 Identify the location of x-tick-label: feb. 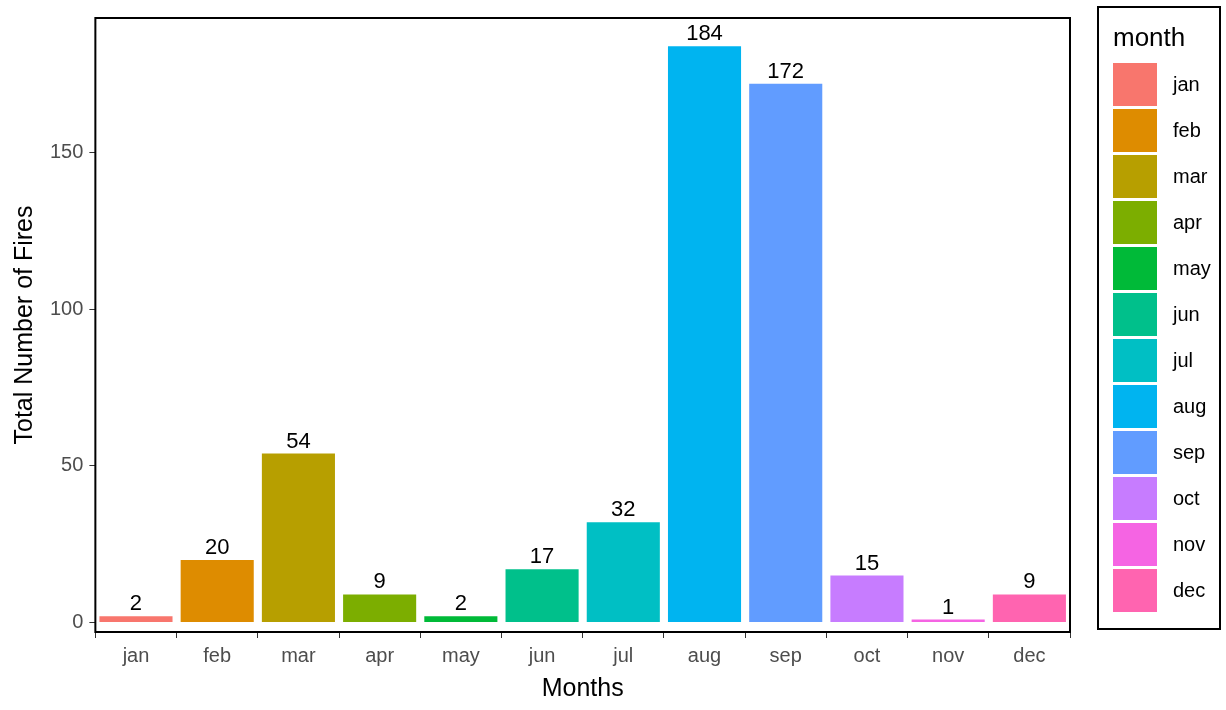
(217, 654).